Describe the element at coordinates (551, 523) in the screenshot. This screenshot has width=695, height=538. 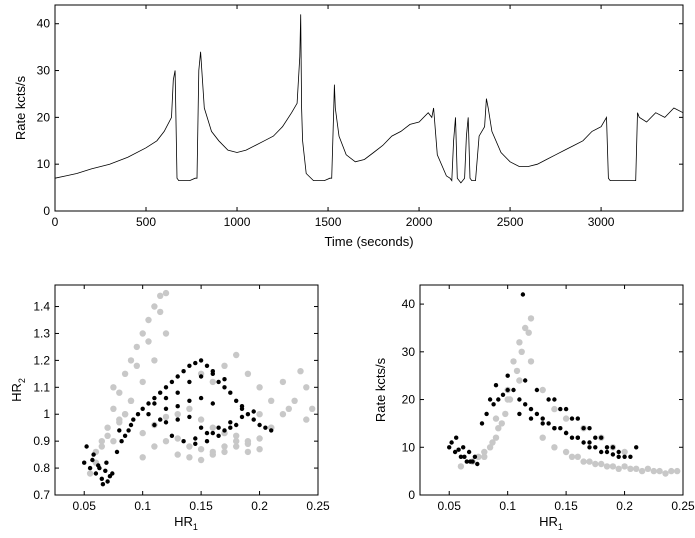
I see `rate-hardness-x-axis-label: HR1` at that location.